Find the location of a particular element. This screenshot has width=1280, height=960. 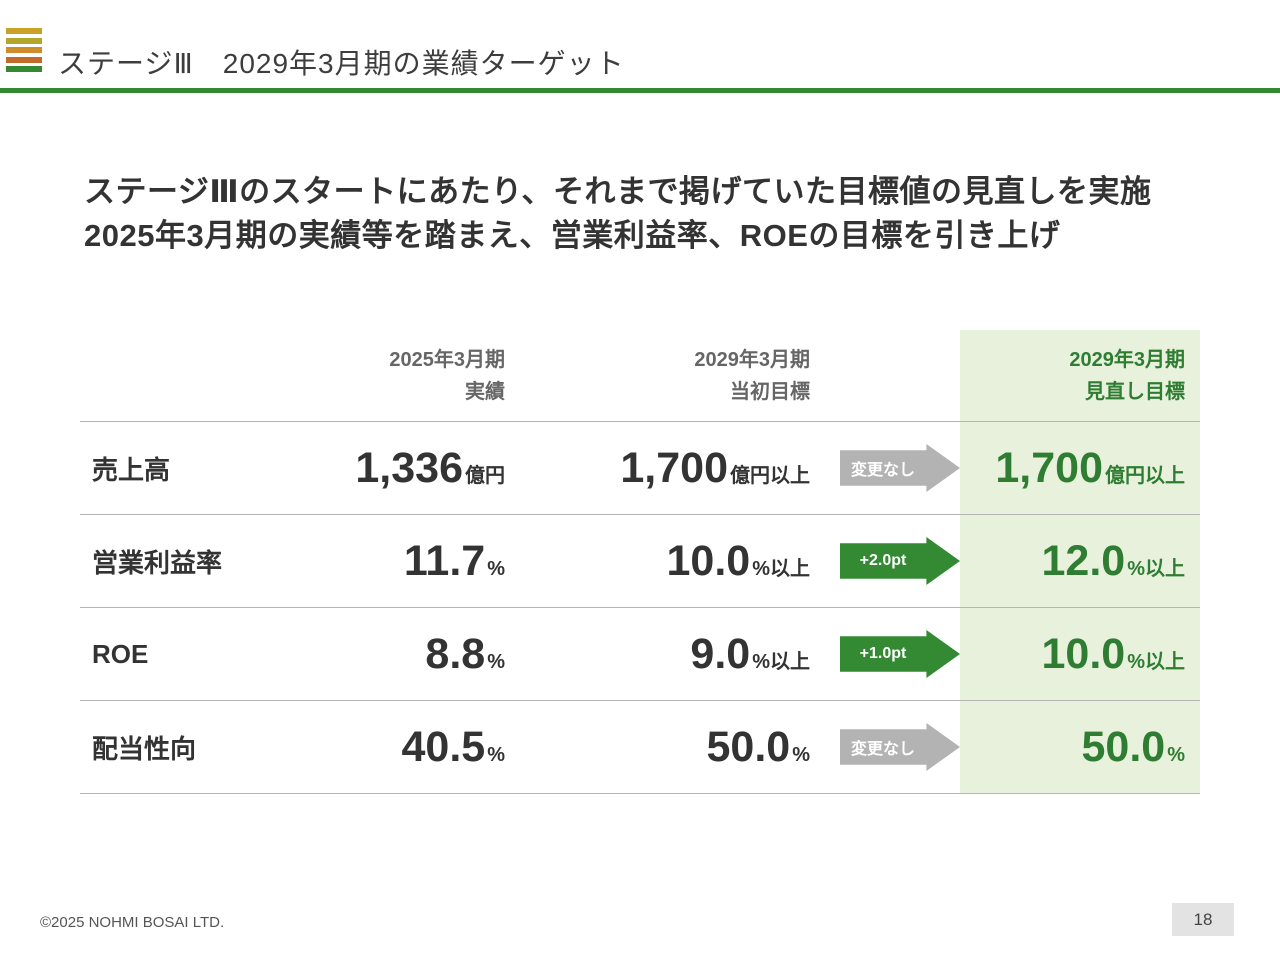

initial-target-cell: 10.0 %以上 is located at coordinates (680, 561).